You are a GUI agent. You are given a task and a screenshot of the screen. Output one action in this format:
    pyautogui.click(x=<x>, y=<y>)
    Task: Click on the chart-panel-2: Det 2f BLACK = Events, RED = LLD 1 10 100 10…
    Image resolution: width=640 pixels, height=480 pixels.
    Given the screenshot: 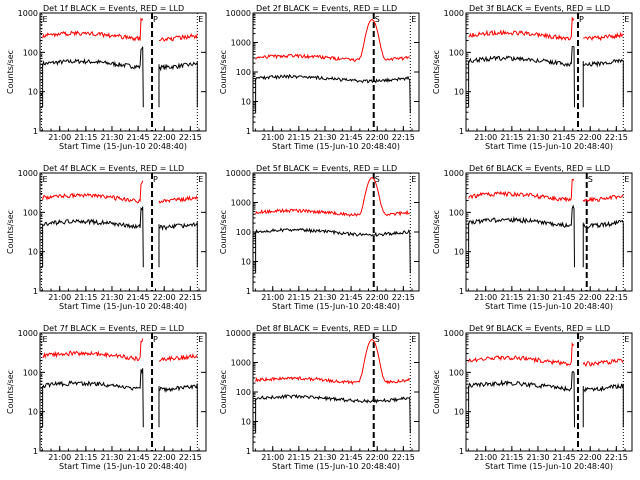 What is the action you would take?
    pyautogui.click(x=319, y=77)
    